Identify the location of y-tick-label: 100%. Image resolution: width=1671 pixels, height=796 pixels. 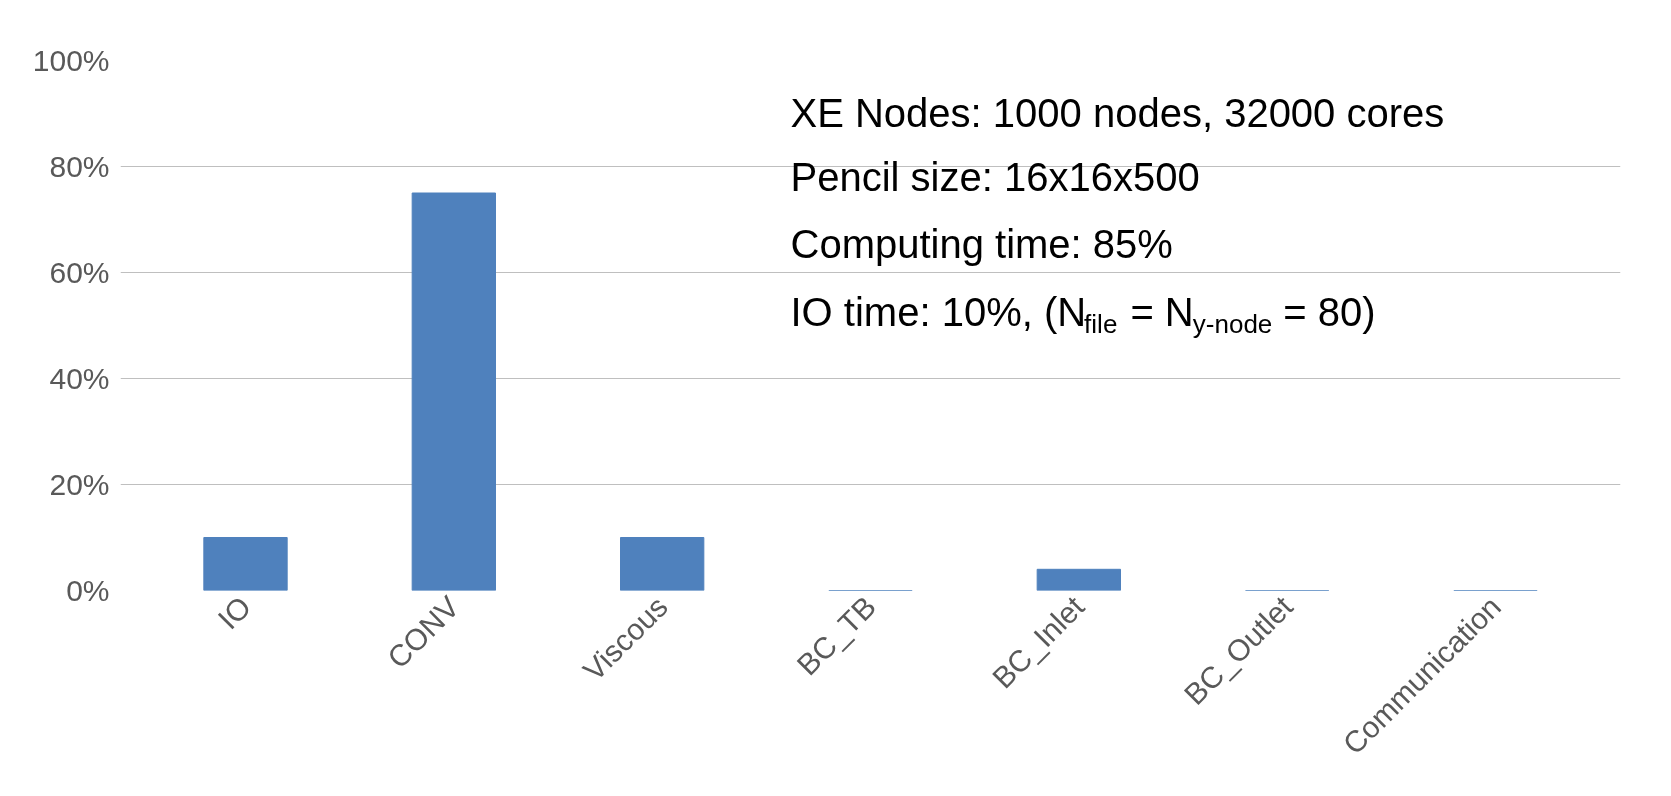
(71, 60).